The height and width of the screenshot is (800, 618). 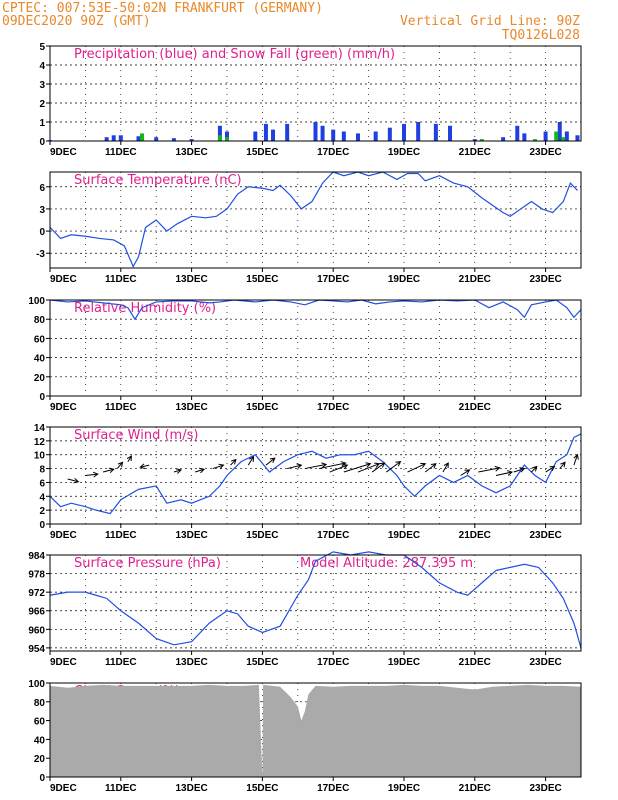 I want to click on y-tick-label: 0, so click(x=42, y=397).